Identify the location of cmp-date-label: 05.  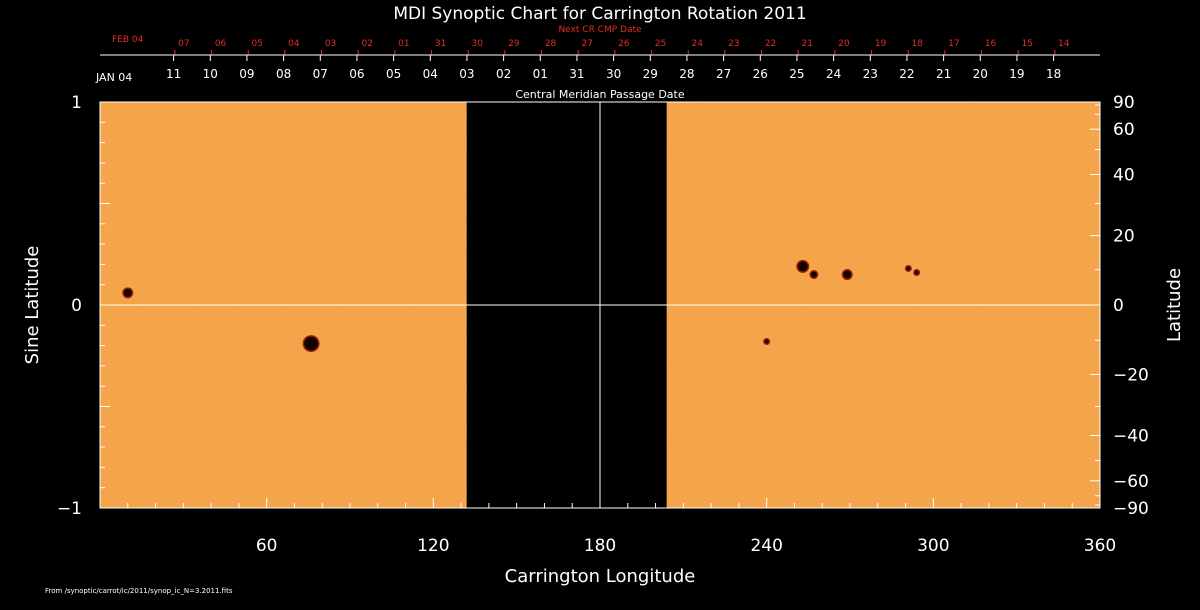
(393, 74).